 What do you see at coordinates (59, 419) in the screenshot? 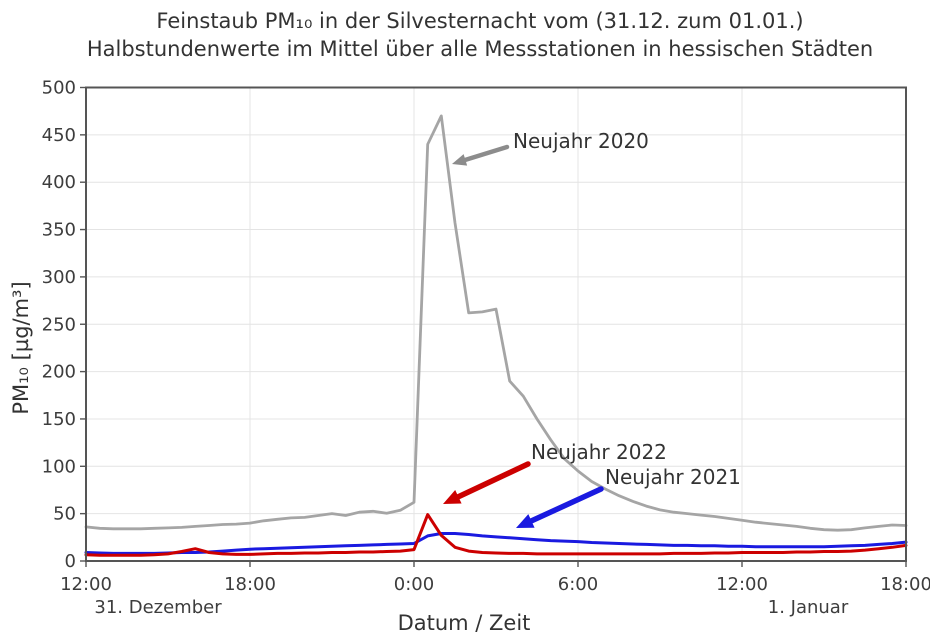
I see `y-tick-label: 150` at bounding box center [59, 419].